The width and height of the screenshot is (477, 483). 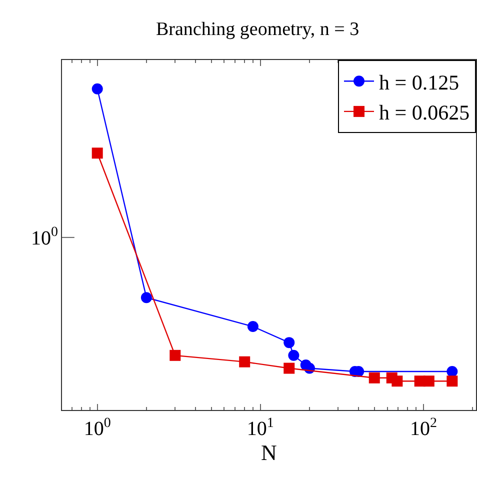 I want to click on x-tick-label: 10$^{1}$, so click(x=260, y=428).